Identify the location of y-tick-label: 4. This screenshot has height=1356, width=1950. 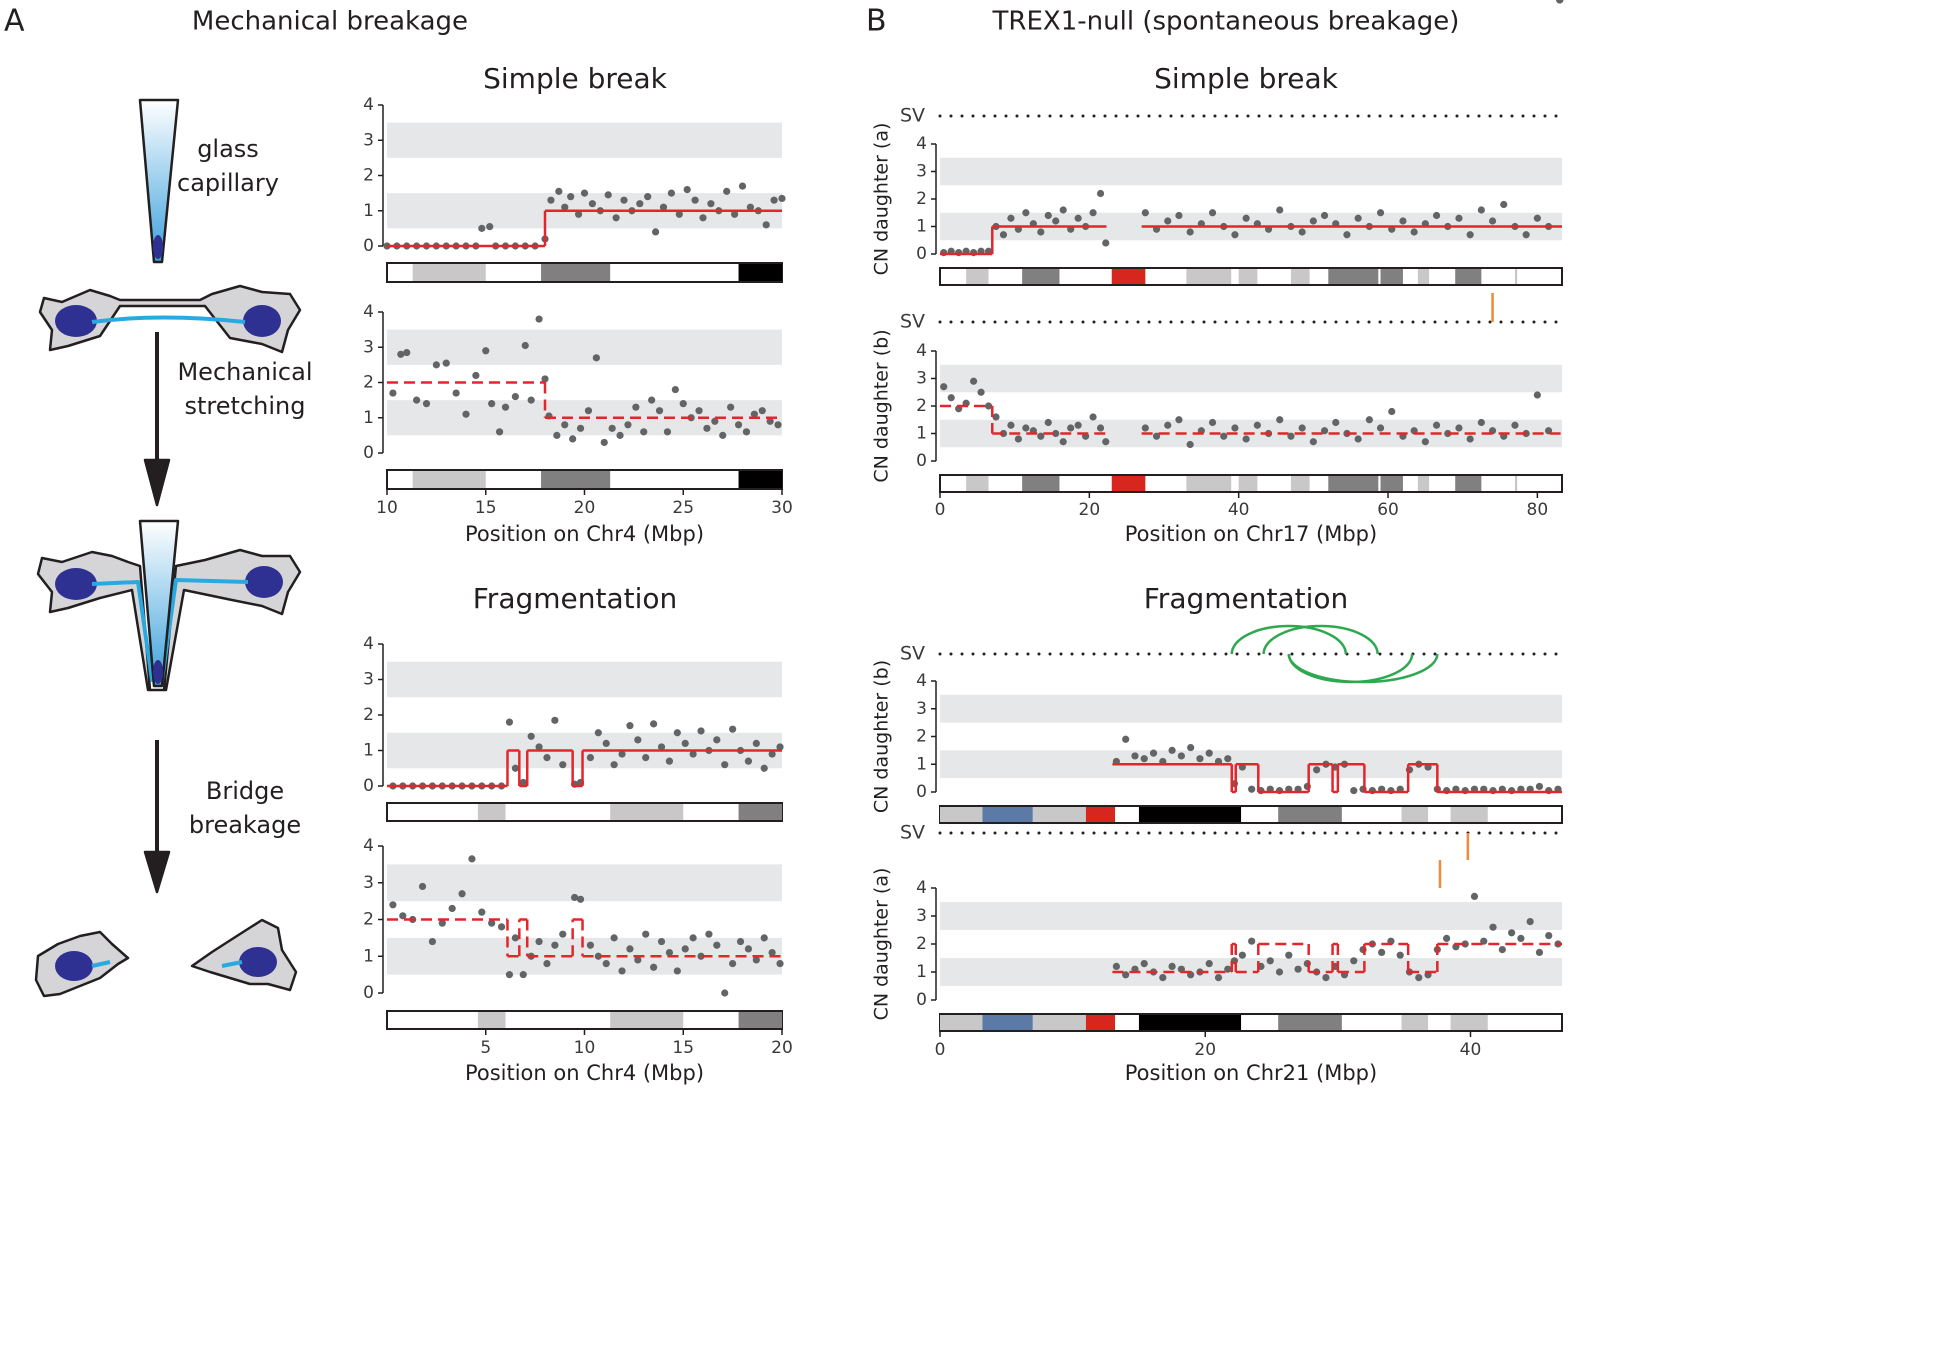
(921, 351).